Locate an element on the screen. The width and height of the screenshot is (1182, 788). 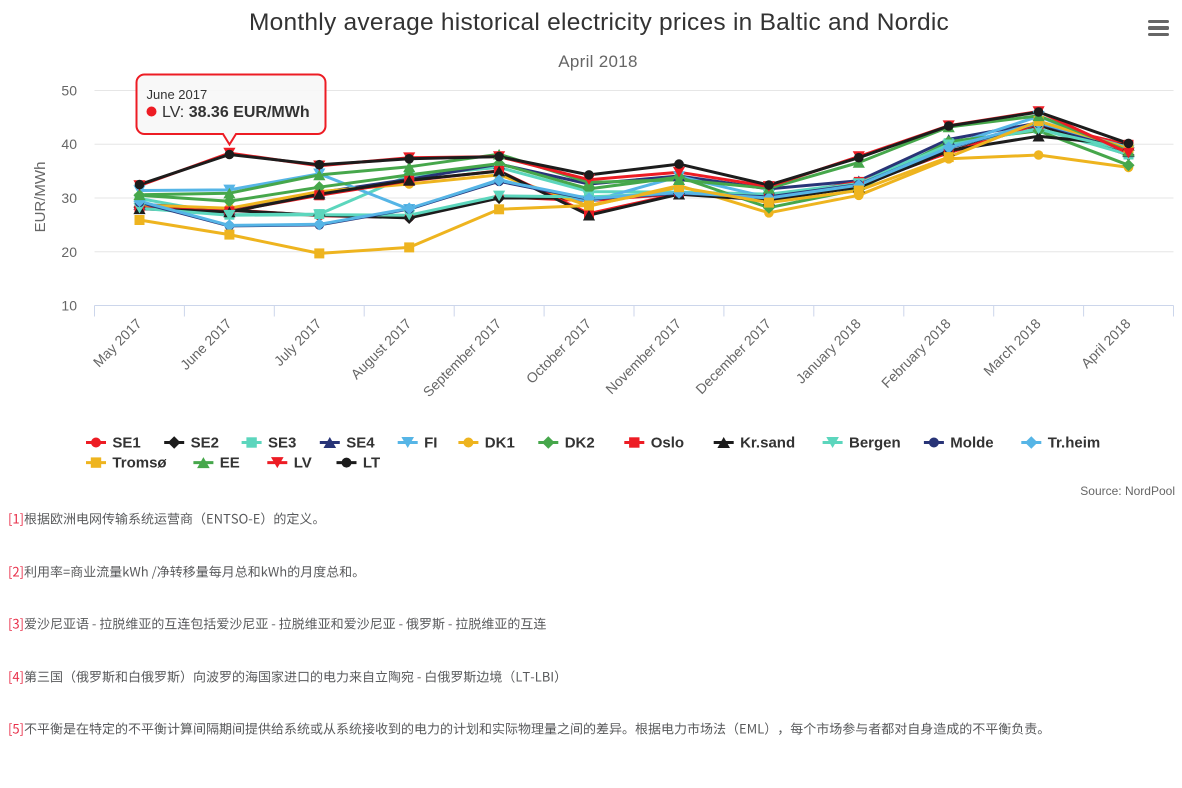
svg-text: Bergen is located at coordinates (875, 443).